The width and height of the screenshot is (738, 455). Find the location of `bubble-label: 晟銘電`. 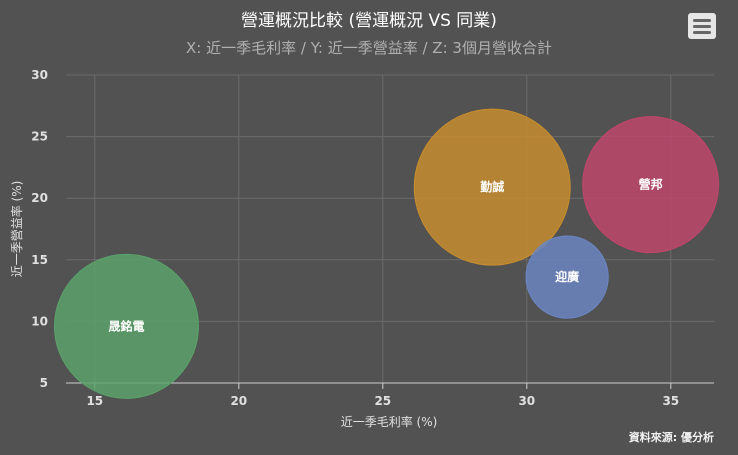

bubble-label: 晟銘電 is located at coordinates (126, 325).